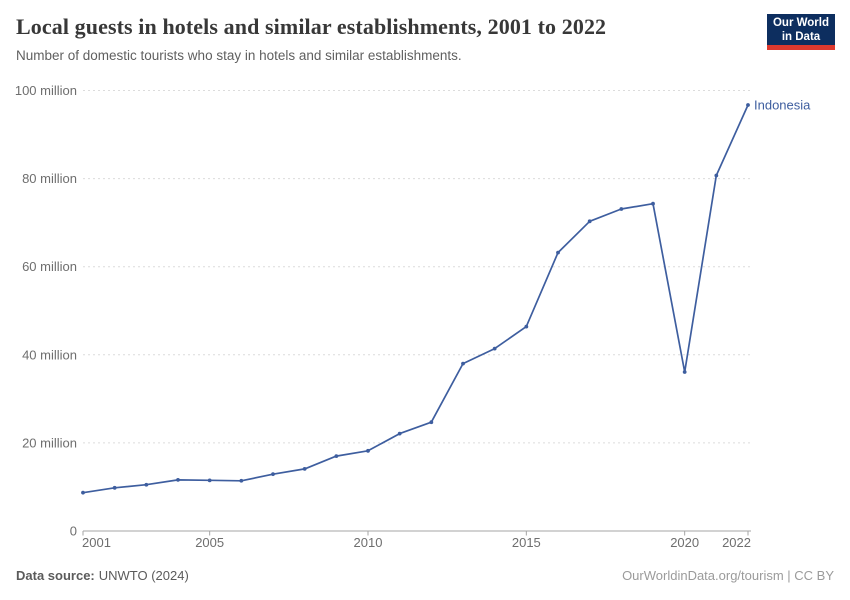 The height and width of the screenshot is (600, 850). I want to click on data-source-value: UNWTO (2024), so click(143, 575).